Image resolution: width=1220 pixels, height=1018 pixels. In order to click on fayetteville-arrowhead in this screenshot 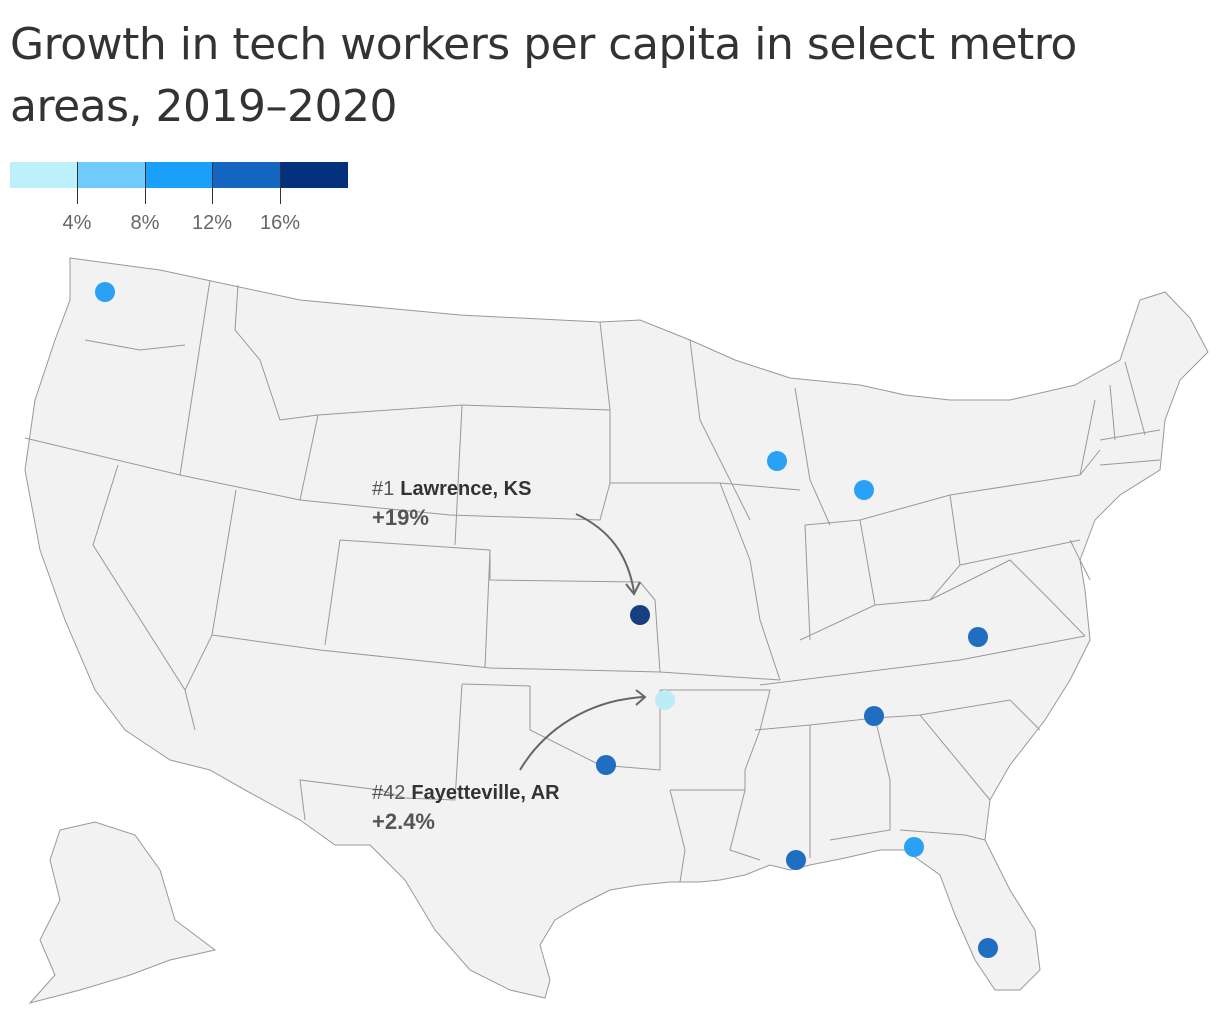, I will do `click(641, 697)`.